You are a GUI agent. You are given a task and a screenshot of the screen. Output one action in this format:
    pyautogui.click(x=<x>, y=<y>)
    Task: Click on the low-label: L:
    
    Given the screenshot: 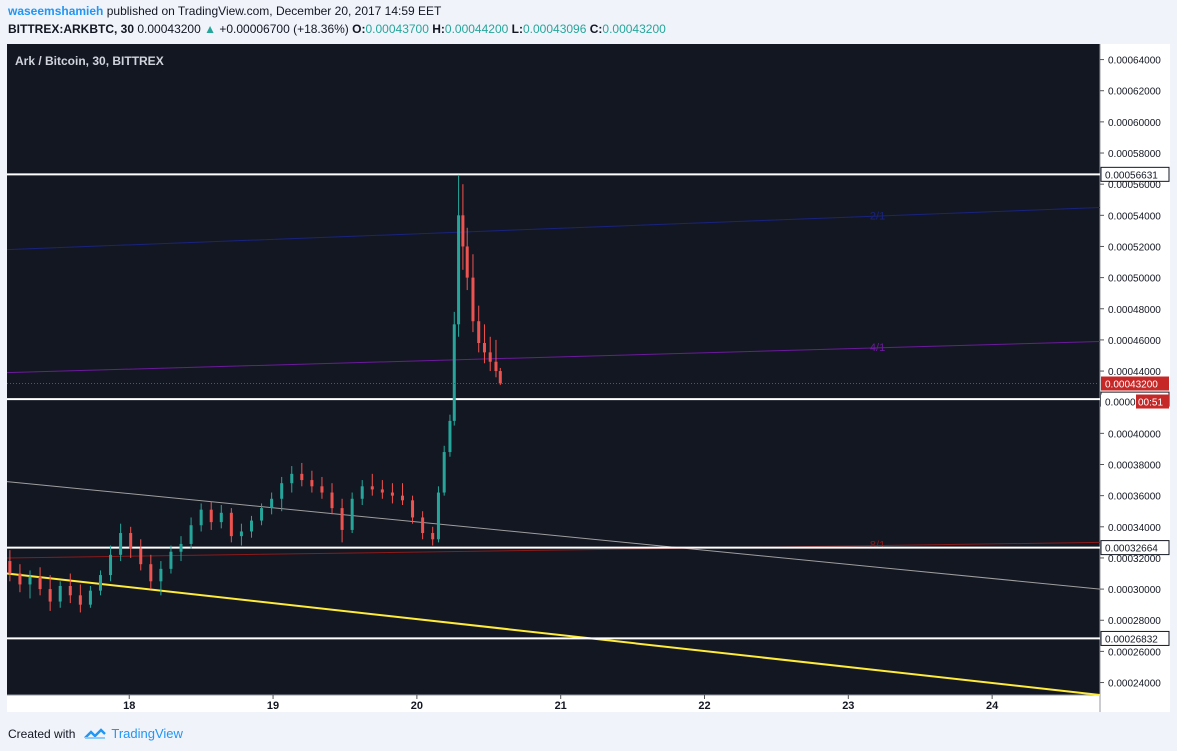 What is the action you would take?
    pyautogui.click(x=517, y=29)
    